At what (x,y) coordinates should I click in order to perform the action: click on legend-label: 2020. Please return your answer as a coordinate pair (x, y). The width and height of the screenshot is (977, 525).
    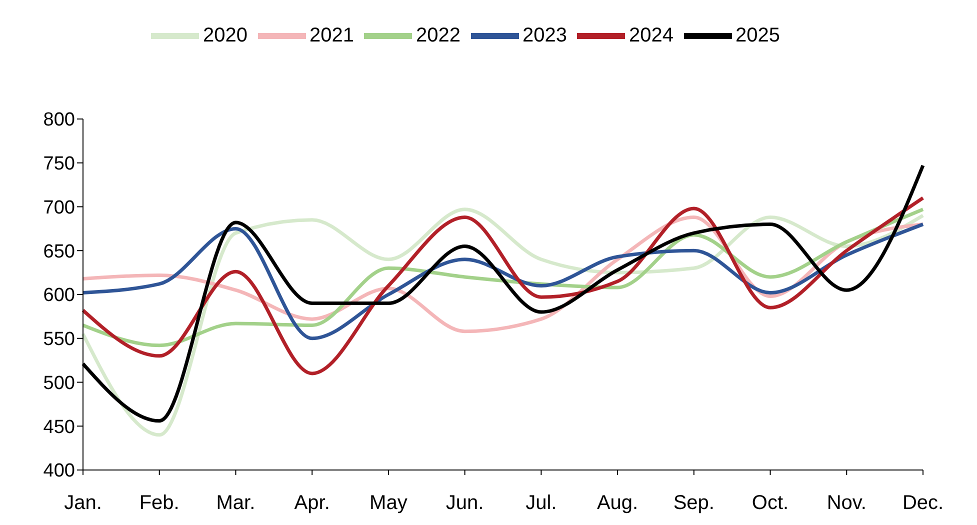
    Looking at the image, I should click on (225, 35).